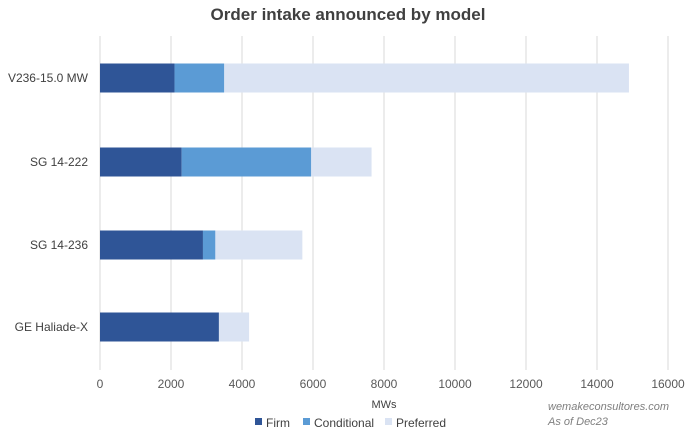 The image size is (694, 437). Describe the element at coordinates (348, 14) in the screenshot. I see `chart-title: Order intake announced by model` at that location.